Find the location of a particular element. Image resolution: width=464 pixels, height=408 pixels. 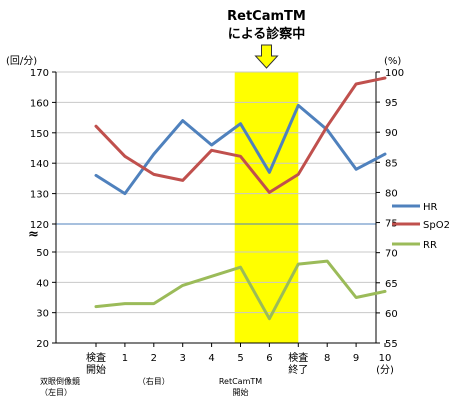

bottom-note-line: （左目） is located at coordinates (56, 392).